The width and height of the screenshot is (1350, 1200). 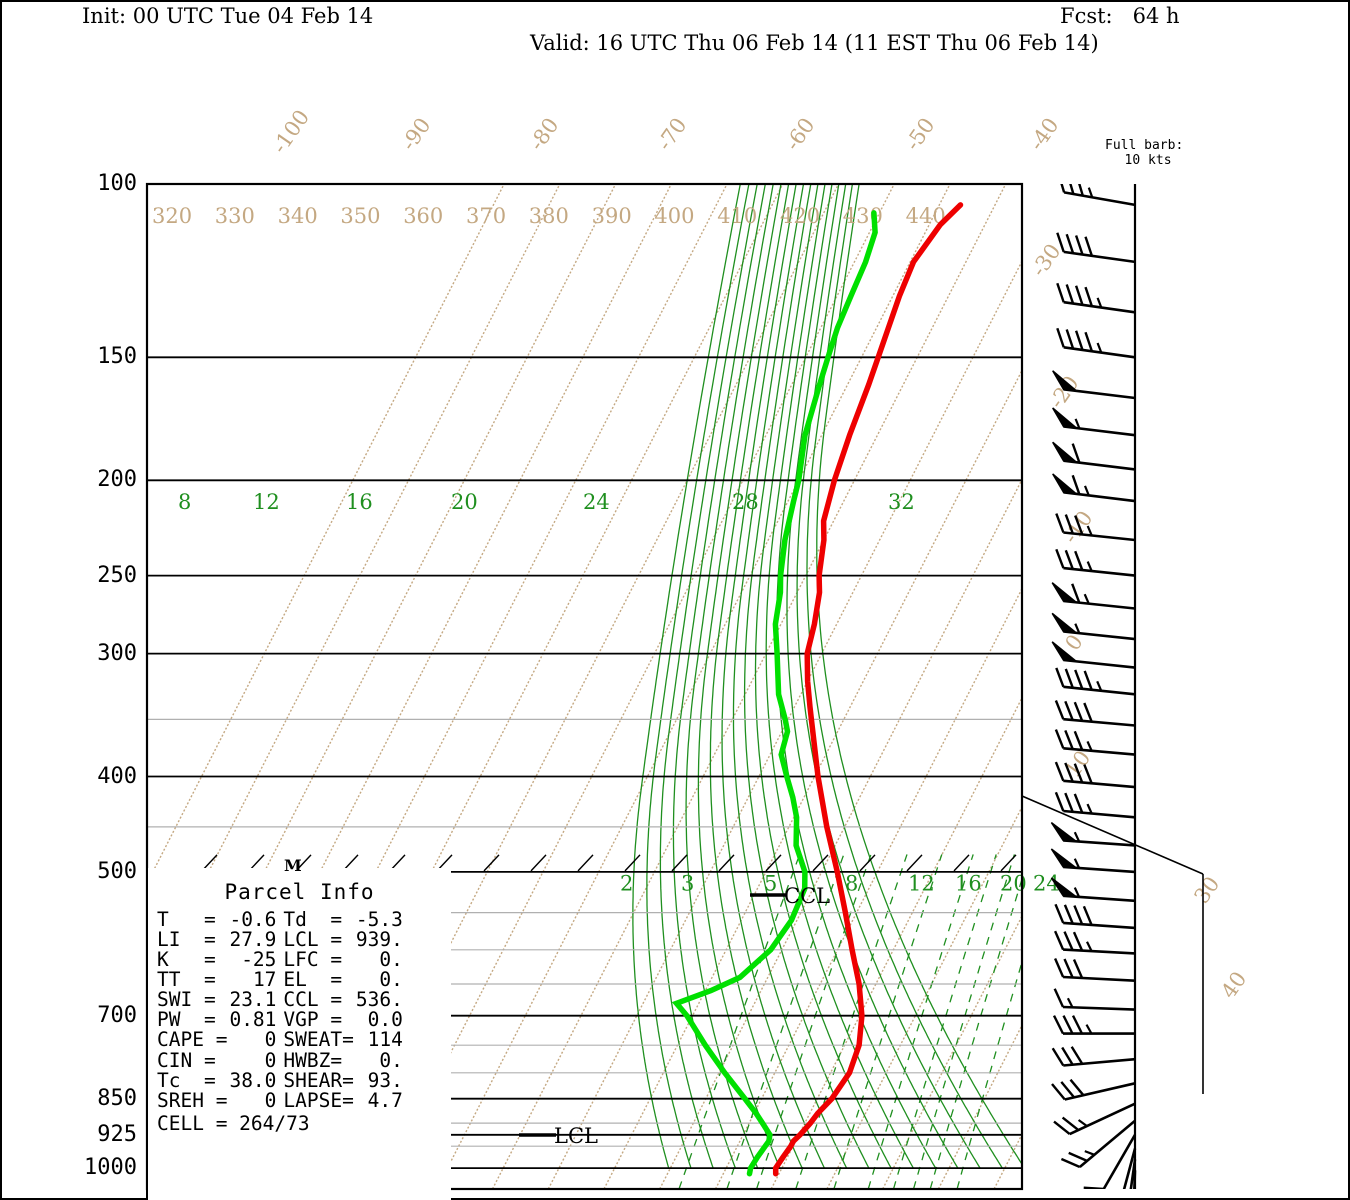 I want to click on parcel-field-name: CIN =, so click(x=186, y=1060).